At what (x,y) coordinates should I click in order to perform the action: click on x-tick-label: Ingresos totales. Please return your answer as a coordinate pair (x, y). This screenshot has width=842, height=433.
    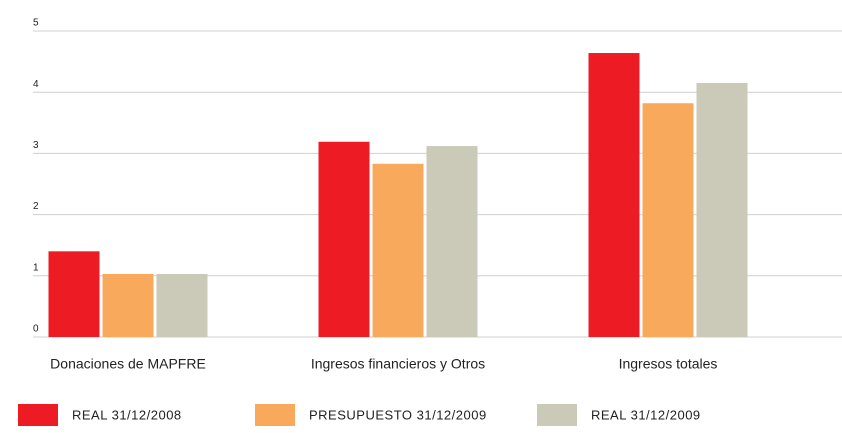
    Looking at the image, I should click on (668, 364).